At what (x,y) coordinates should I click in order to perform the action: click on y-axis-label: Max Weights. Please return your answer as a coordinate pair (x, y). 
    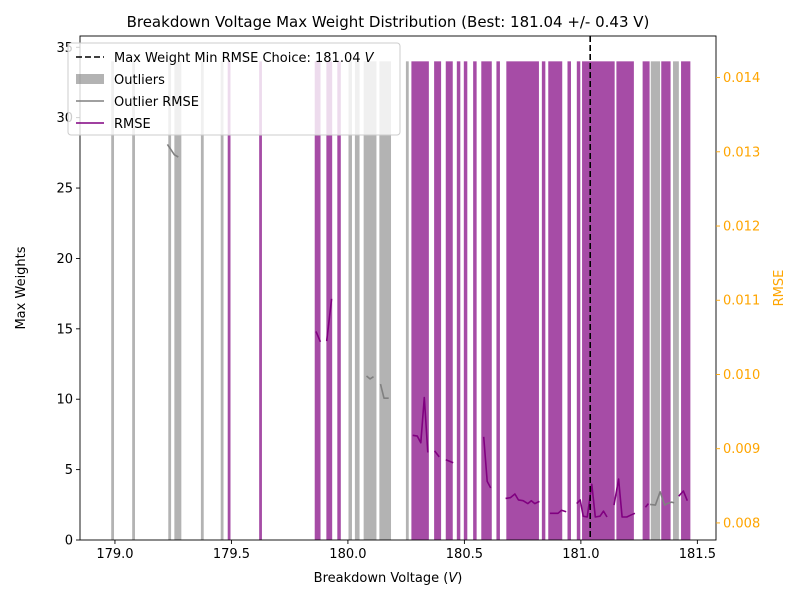
    Looking at the image, I should click on (21, 287).